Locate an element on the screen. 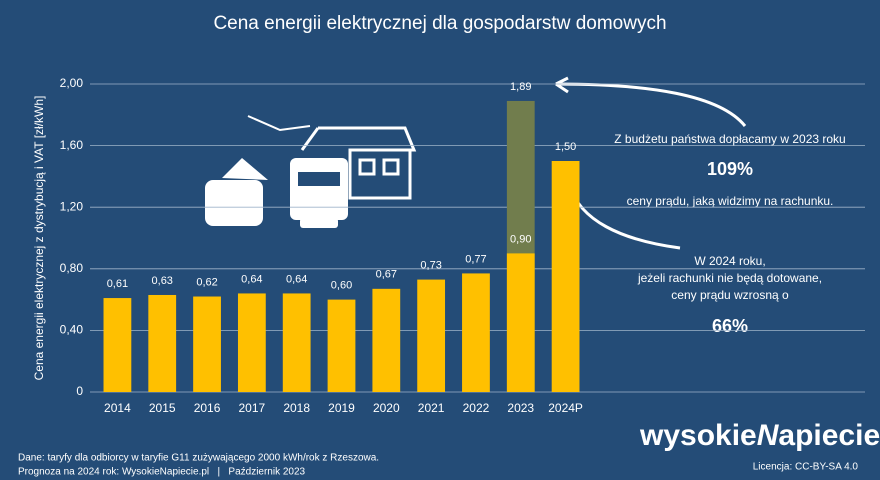 The height and width of the screenshot is (480, 880). annotation: 66% is located at coordinates (730, 326).